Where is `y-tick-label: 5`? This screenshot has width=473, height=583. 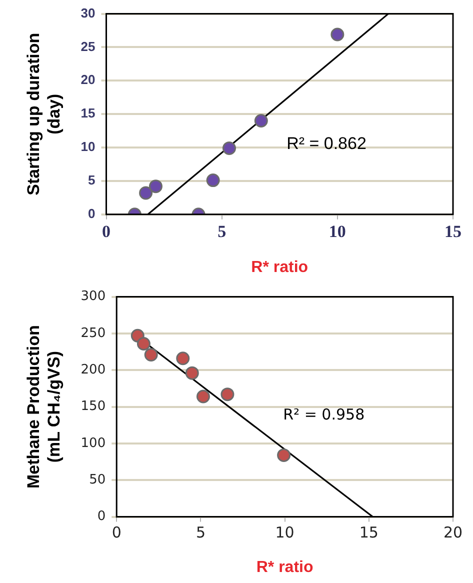
y-tick-label: 5 is located at coordinates (92, 180).